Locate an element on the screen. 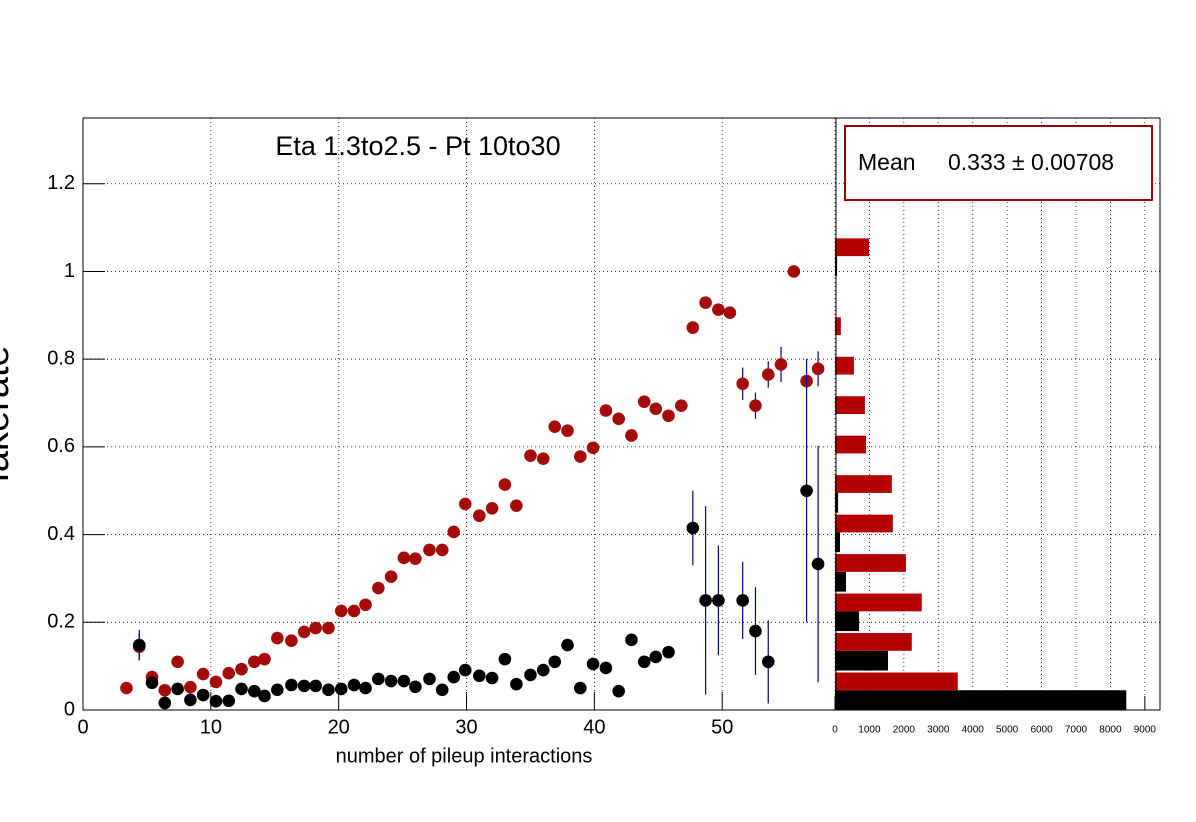  x-tick-label: 2000 is located at coordinates (904, 730).